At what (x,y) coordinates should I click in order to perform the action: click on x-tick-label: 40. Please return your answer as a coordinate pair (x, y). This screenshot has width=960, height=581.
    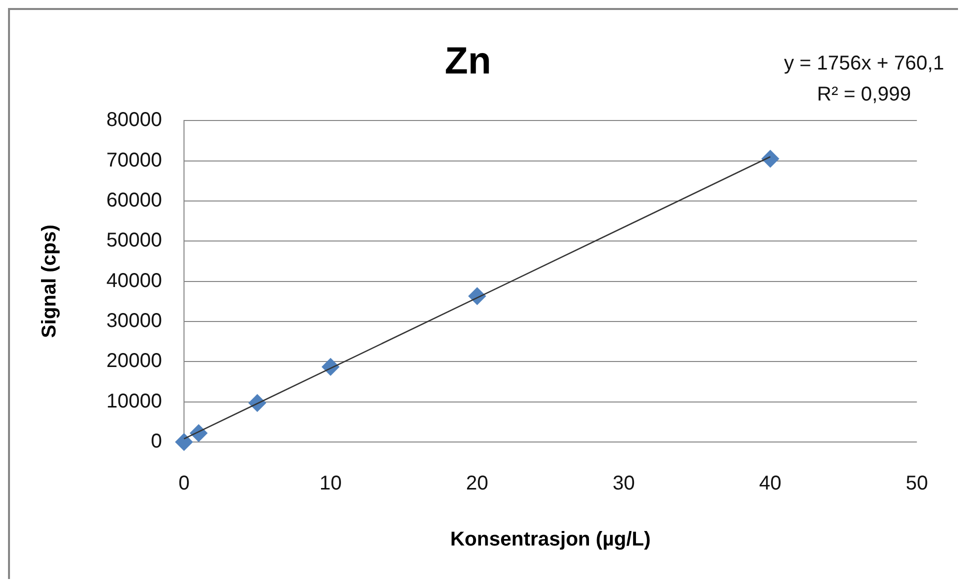
    Looking at the image, I should click on (770, 483).